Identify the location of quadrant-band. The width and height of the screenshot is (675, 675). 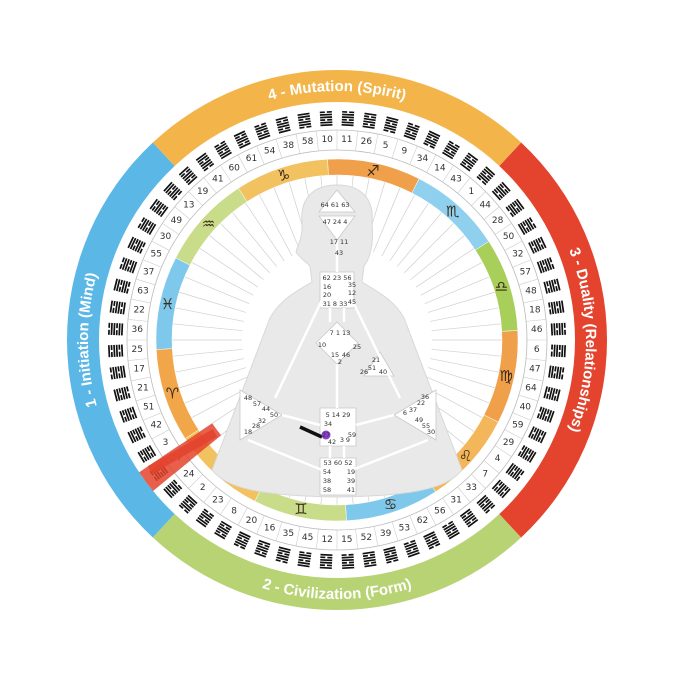
(337, 117).